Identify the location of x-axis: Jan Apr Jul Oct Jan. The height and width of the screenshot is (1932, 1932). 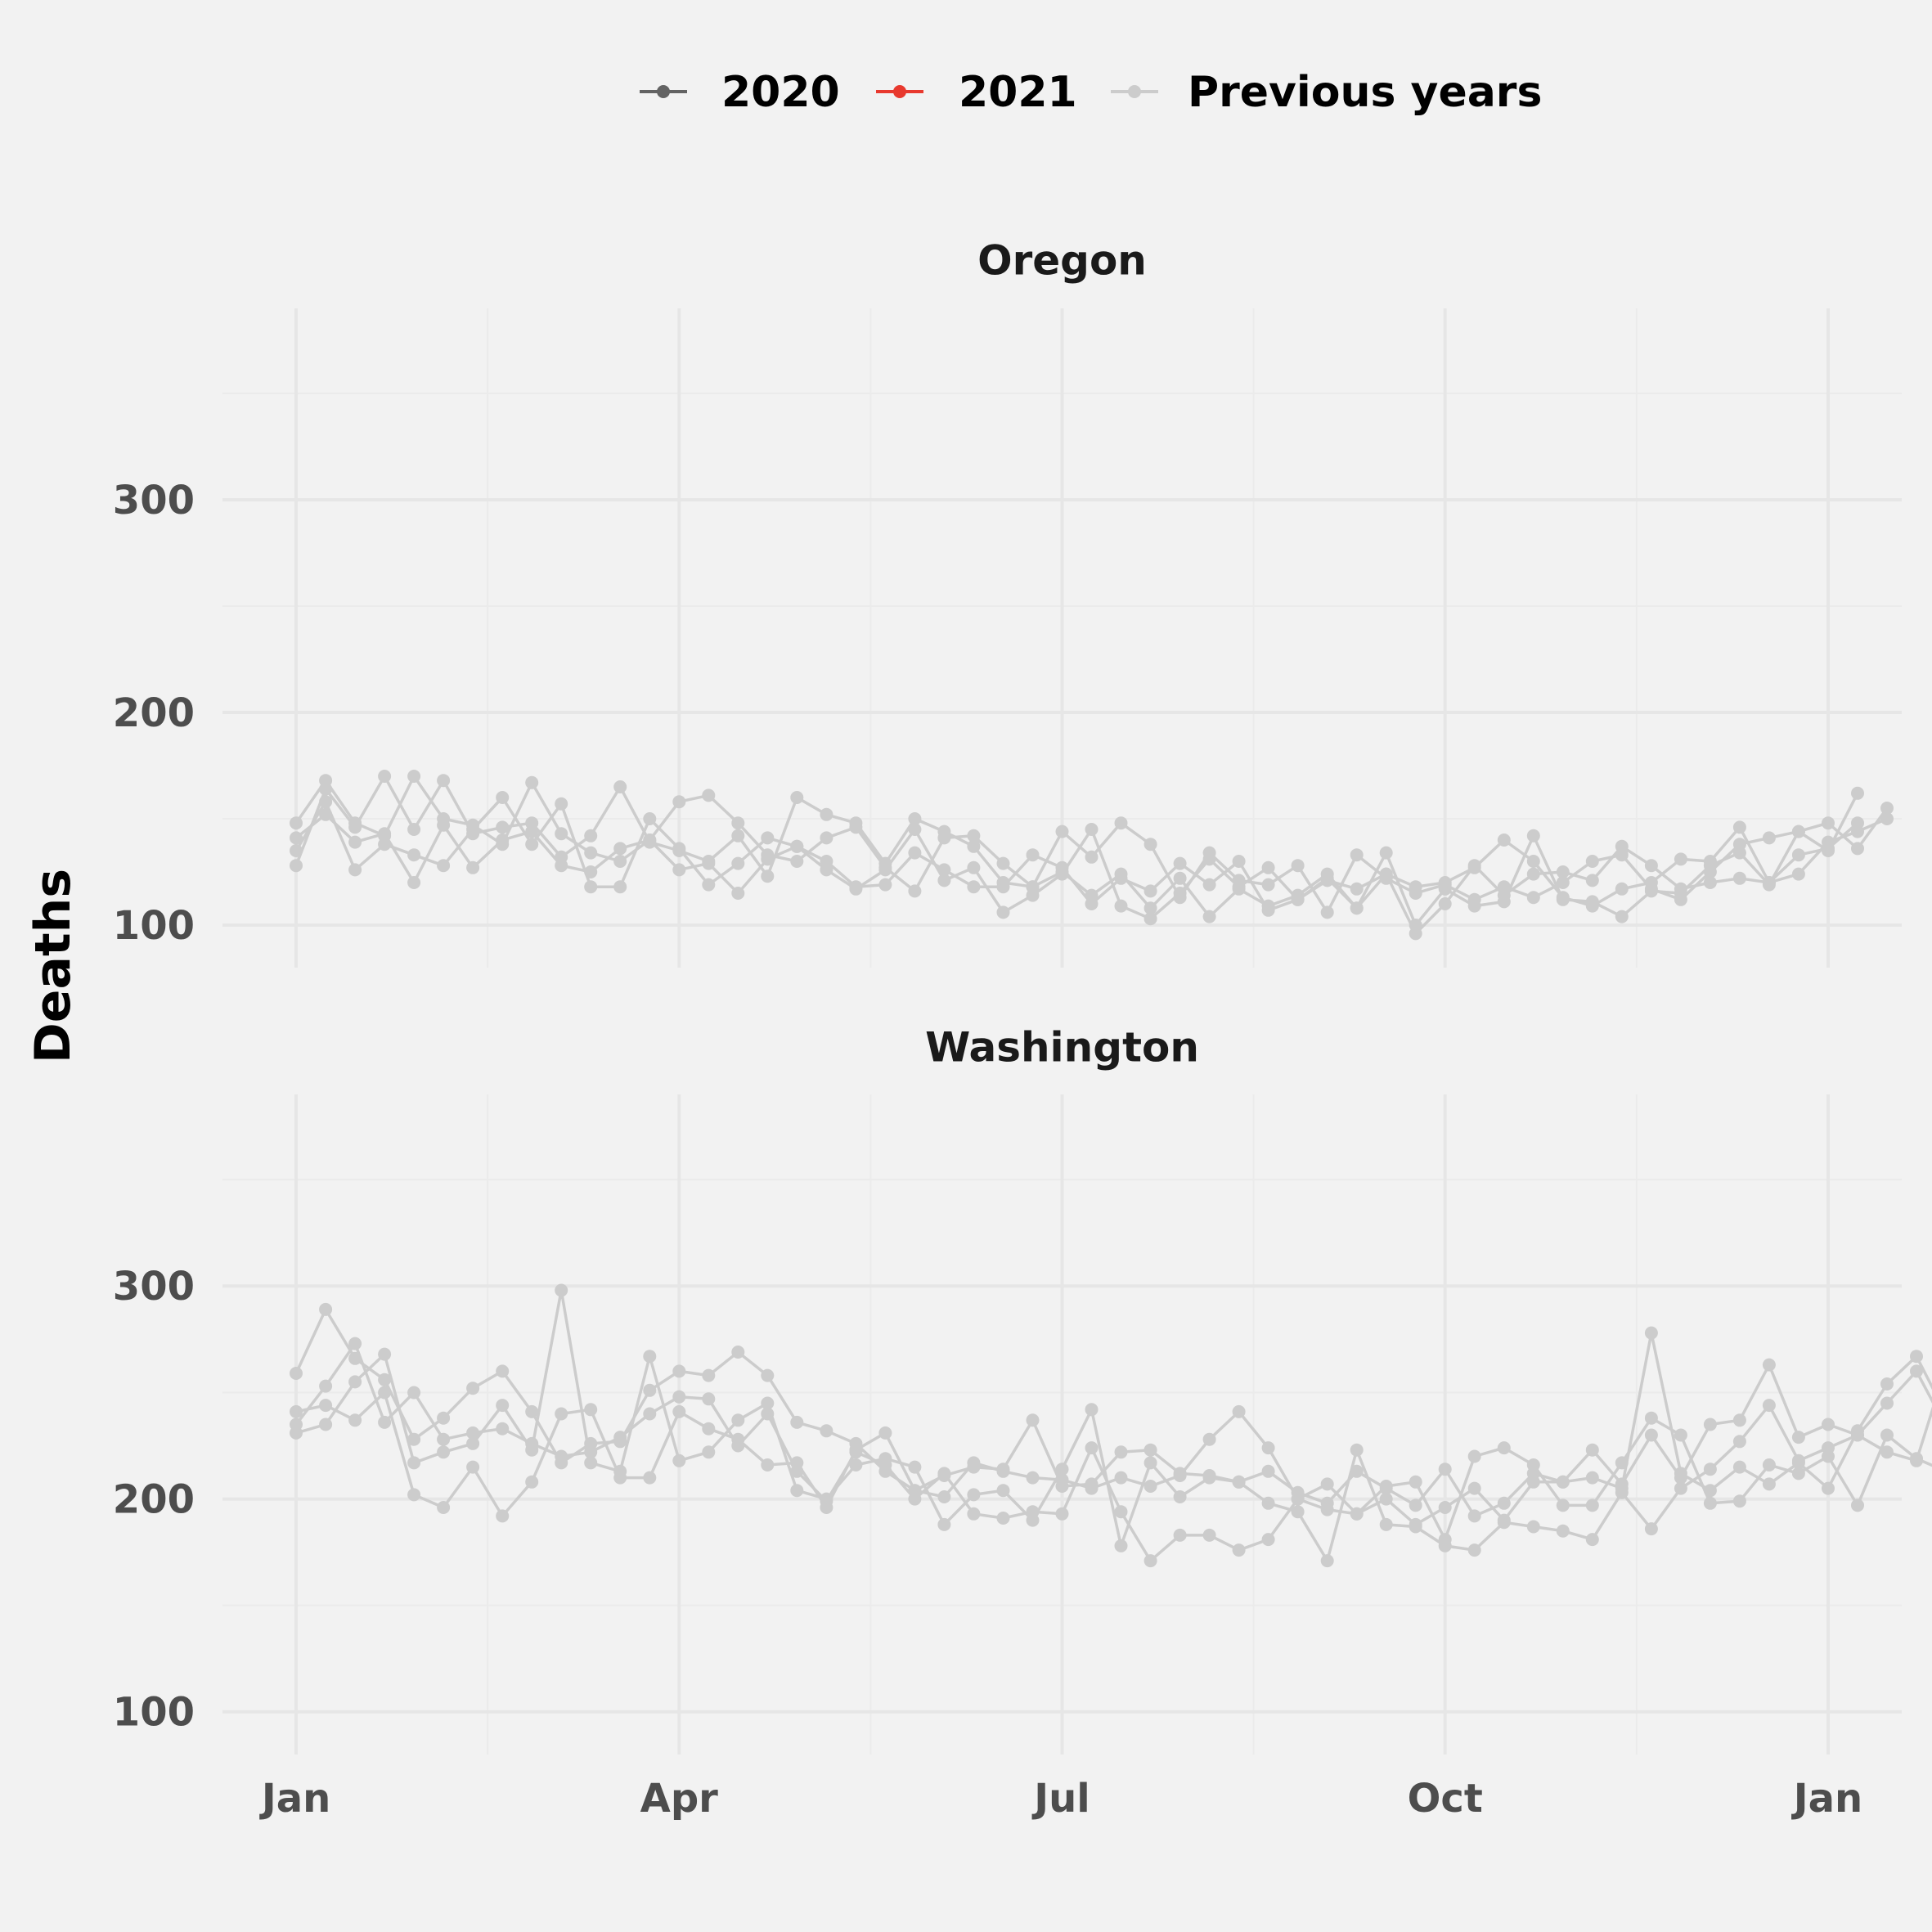
(1060, 1799).